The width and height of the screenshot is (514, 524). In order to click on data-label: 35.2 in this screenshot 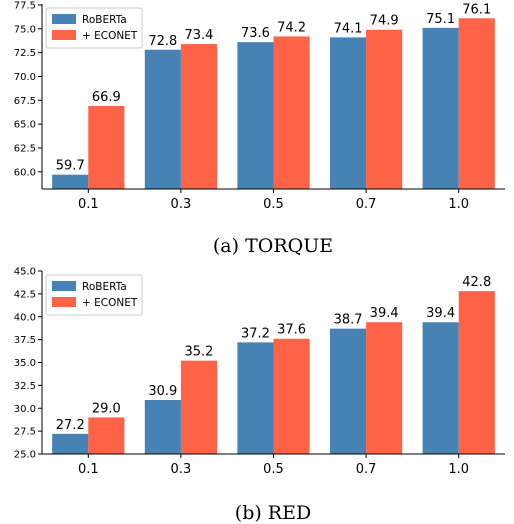, I will do `click(198, 352)`.